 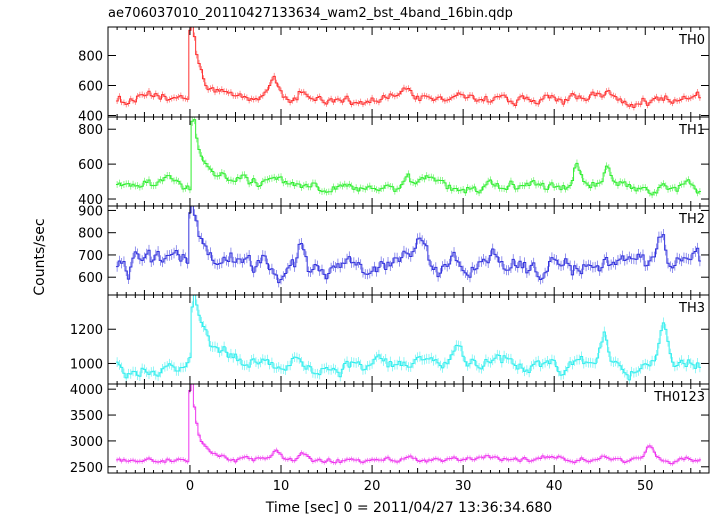 I want to click on panel-label-th3: TH3, so click(x=691, y=308).